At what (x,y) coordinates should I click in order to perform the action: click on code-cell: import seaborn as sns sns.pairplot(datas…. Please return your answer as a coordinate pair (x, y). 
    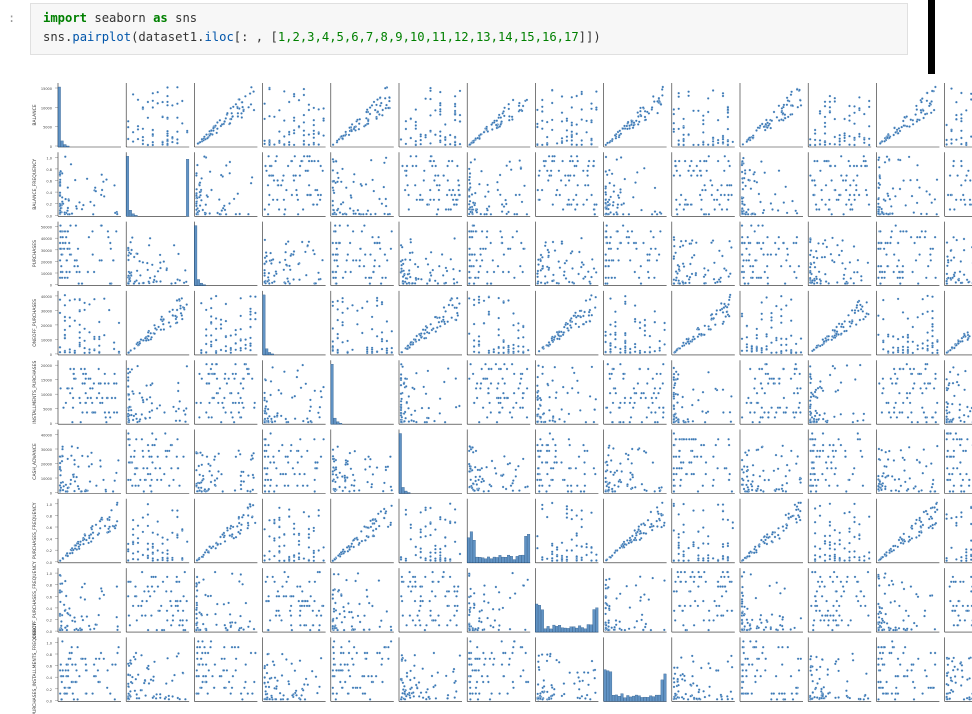
    Looking at the image, I should click on (469, 29).